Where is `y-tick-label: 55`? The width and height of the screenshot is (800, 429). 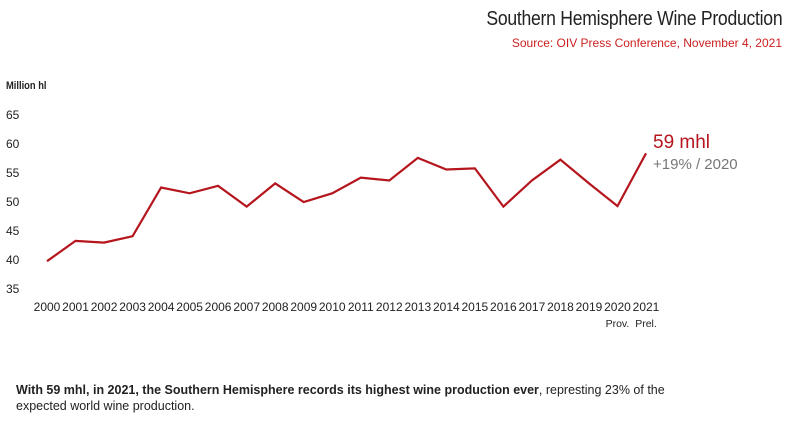 y-tick-label: 55 is located at coordinates (13, 173).